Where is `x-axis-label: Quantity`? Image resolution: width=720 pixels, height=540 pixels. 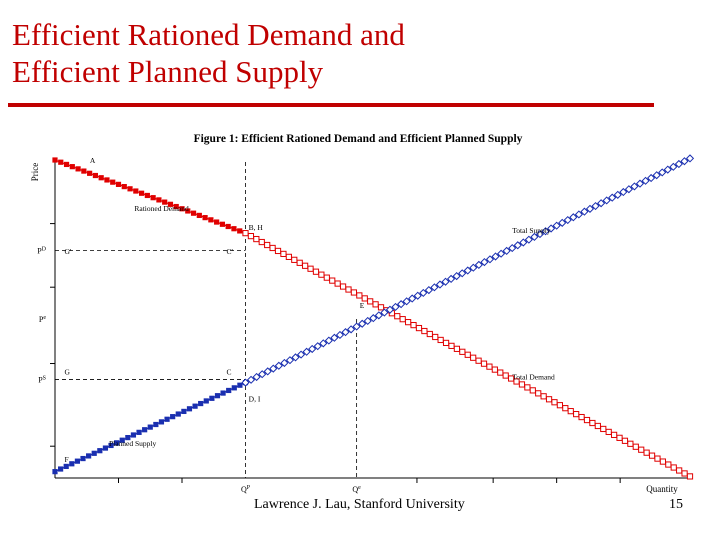 x-axis-label: Quantity is located at coordinates (662, 489).